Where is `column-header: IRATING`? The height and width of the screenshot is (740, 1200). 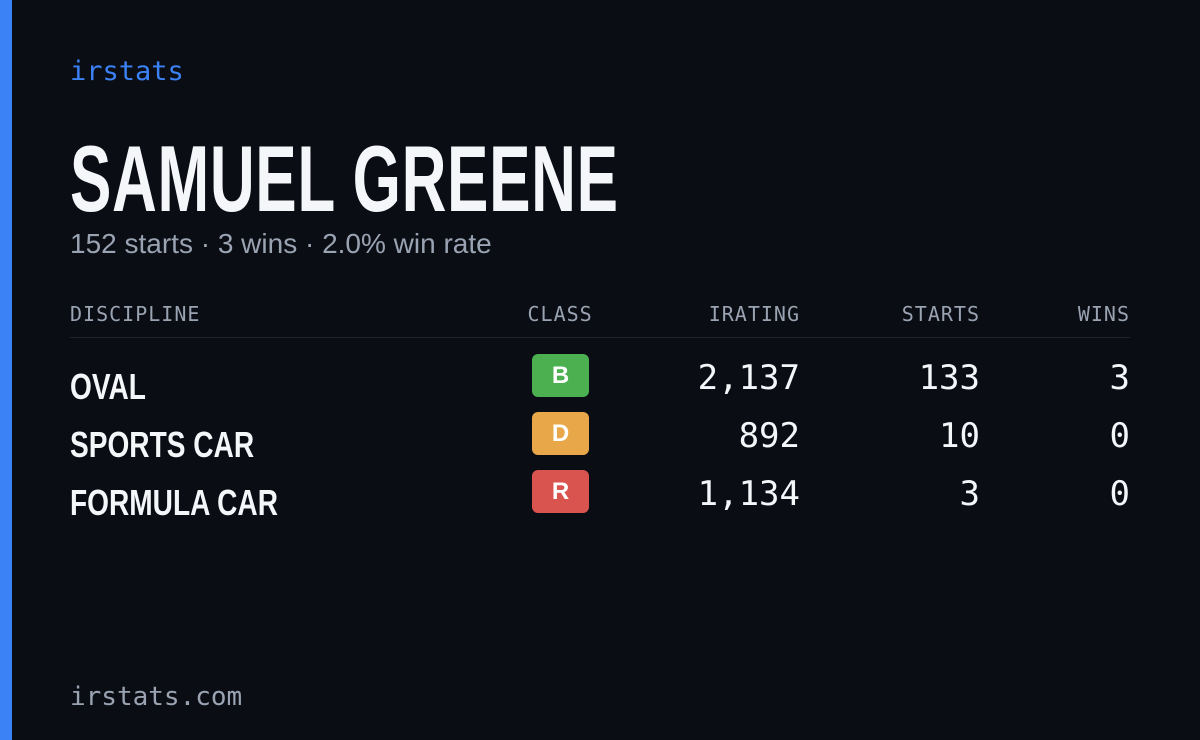 column-header: IRATING is located at coordinates (754, 314).